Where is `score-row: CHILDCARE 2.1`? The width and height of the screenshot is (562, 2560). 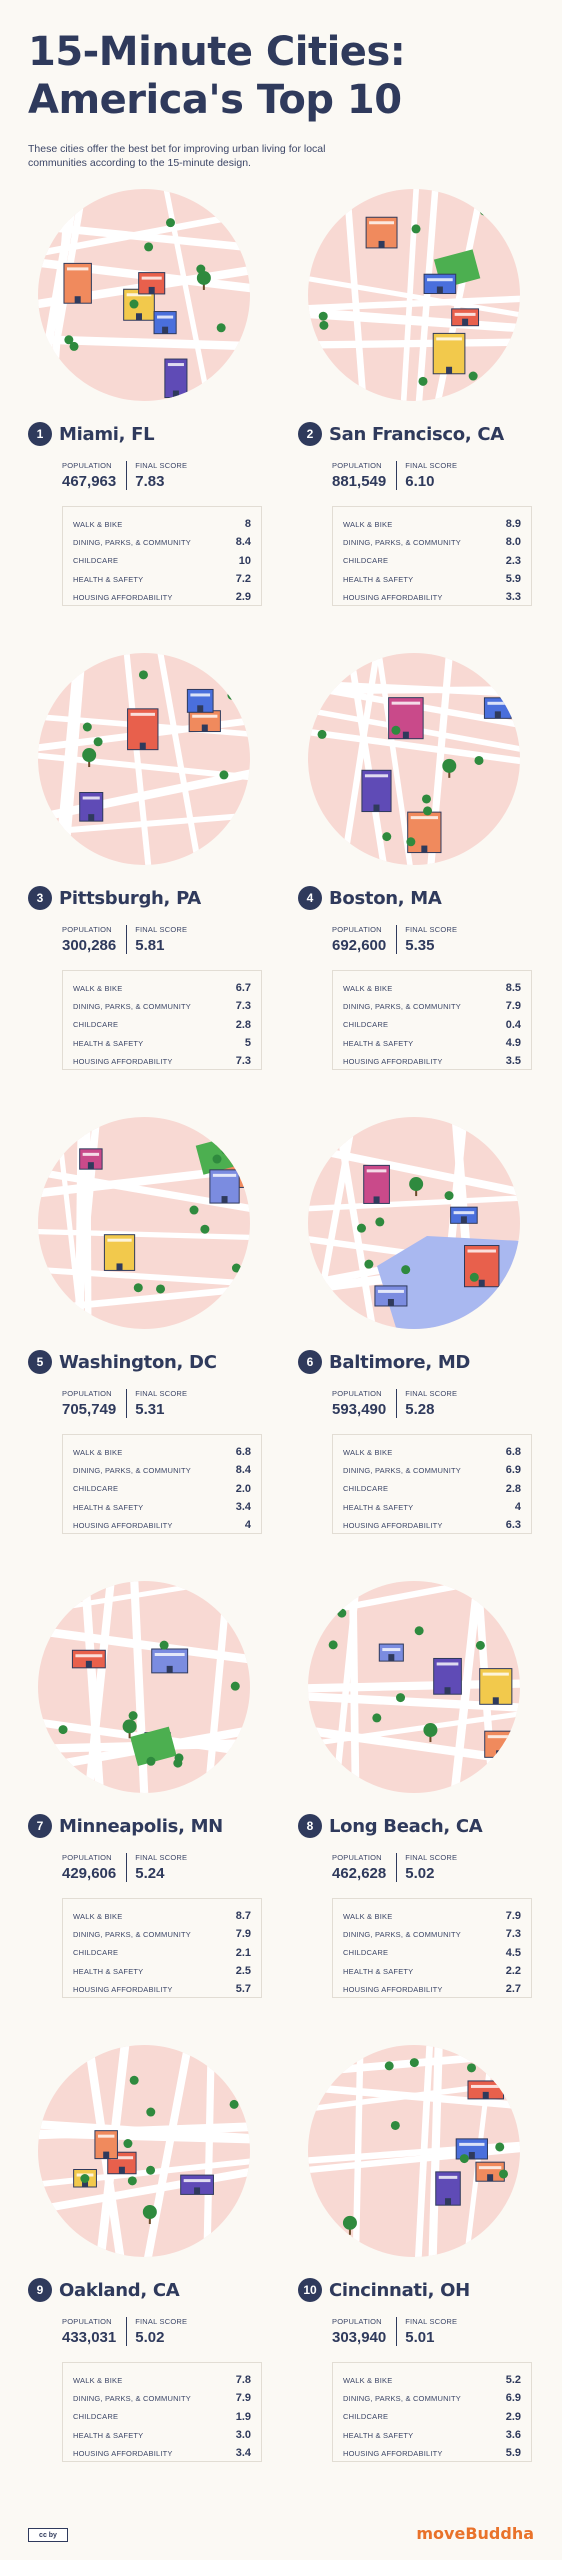 score-row: CHILDCARE 2.1 is located at coordinates (162, 1953).